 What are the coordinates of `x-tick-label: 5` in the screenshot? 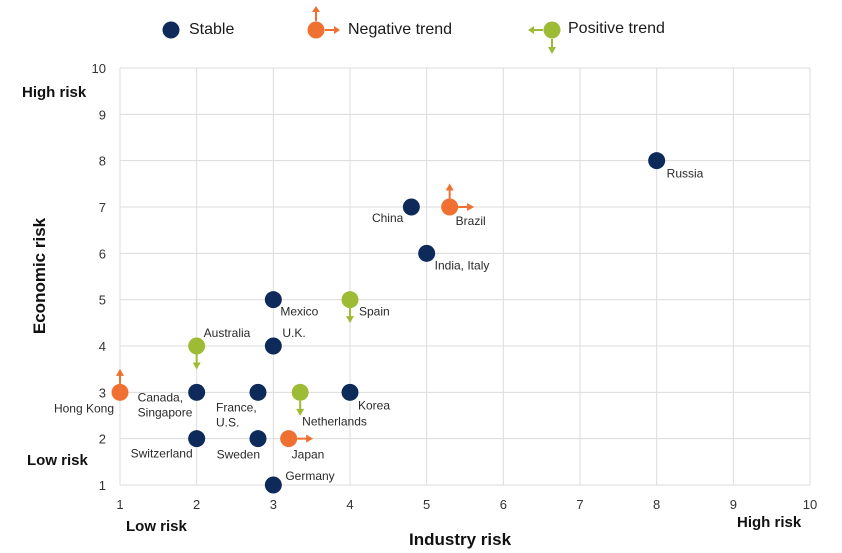 It's located at (426, 504).